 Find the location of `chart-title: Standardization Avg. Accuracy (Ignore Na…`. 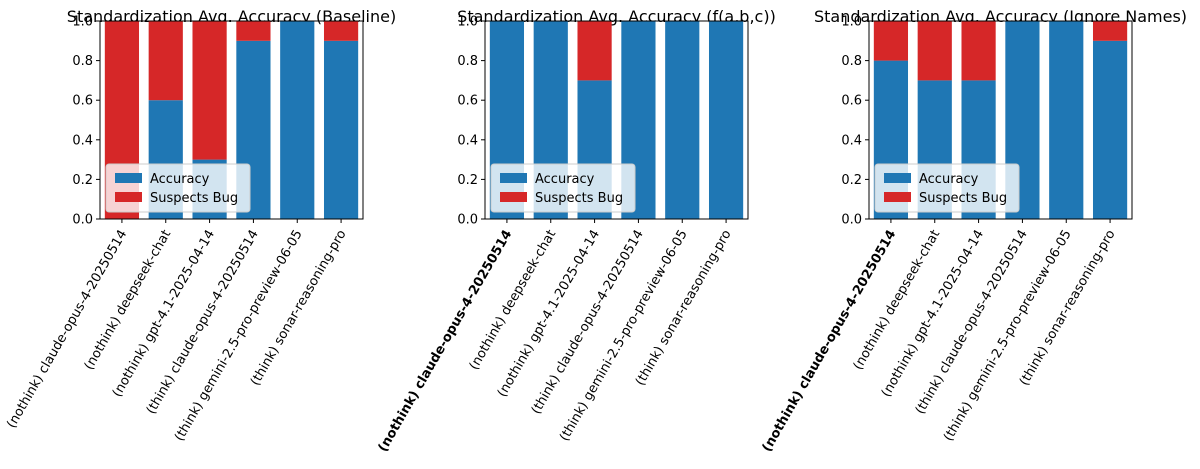

chart-title: Standardization Avg. Accuracy (Ignore Na… is located at coordinates (1000, 16).